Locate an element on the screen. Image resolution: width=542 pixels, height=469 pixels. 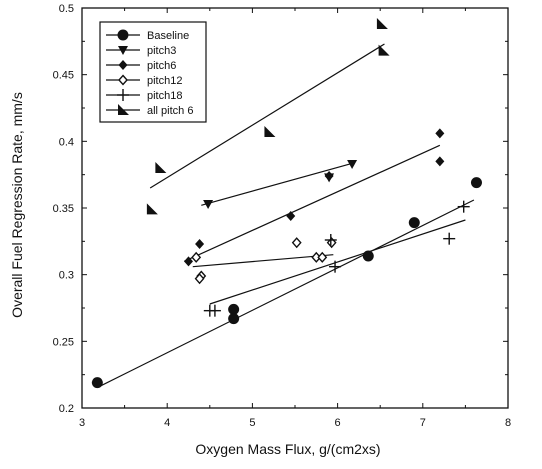
legend-box is located at coordinates (153, 72).